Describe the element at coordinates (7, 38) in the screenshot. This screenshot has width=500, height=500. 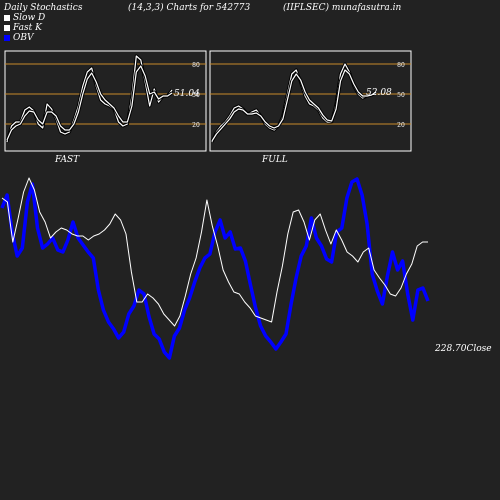
I see `legend-swatch-obv` at that location.